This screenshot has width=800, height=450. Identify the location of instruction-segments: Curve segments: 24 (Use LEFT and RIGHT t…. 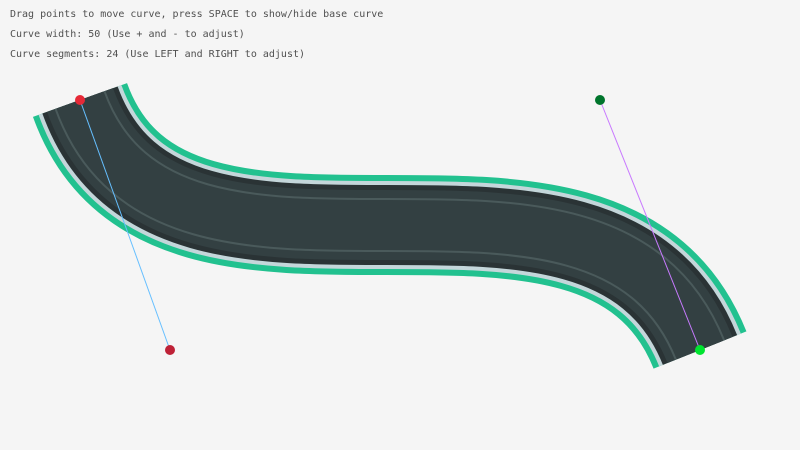
(158, 54).